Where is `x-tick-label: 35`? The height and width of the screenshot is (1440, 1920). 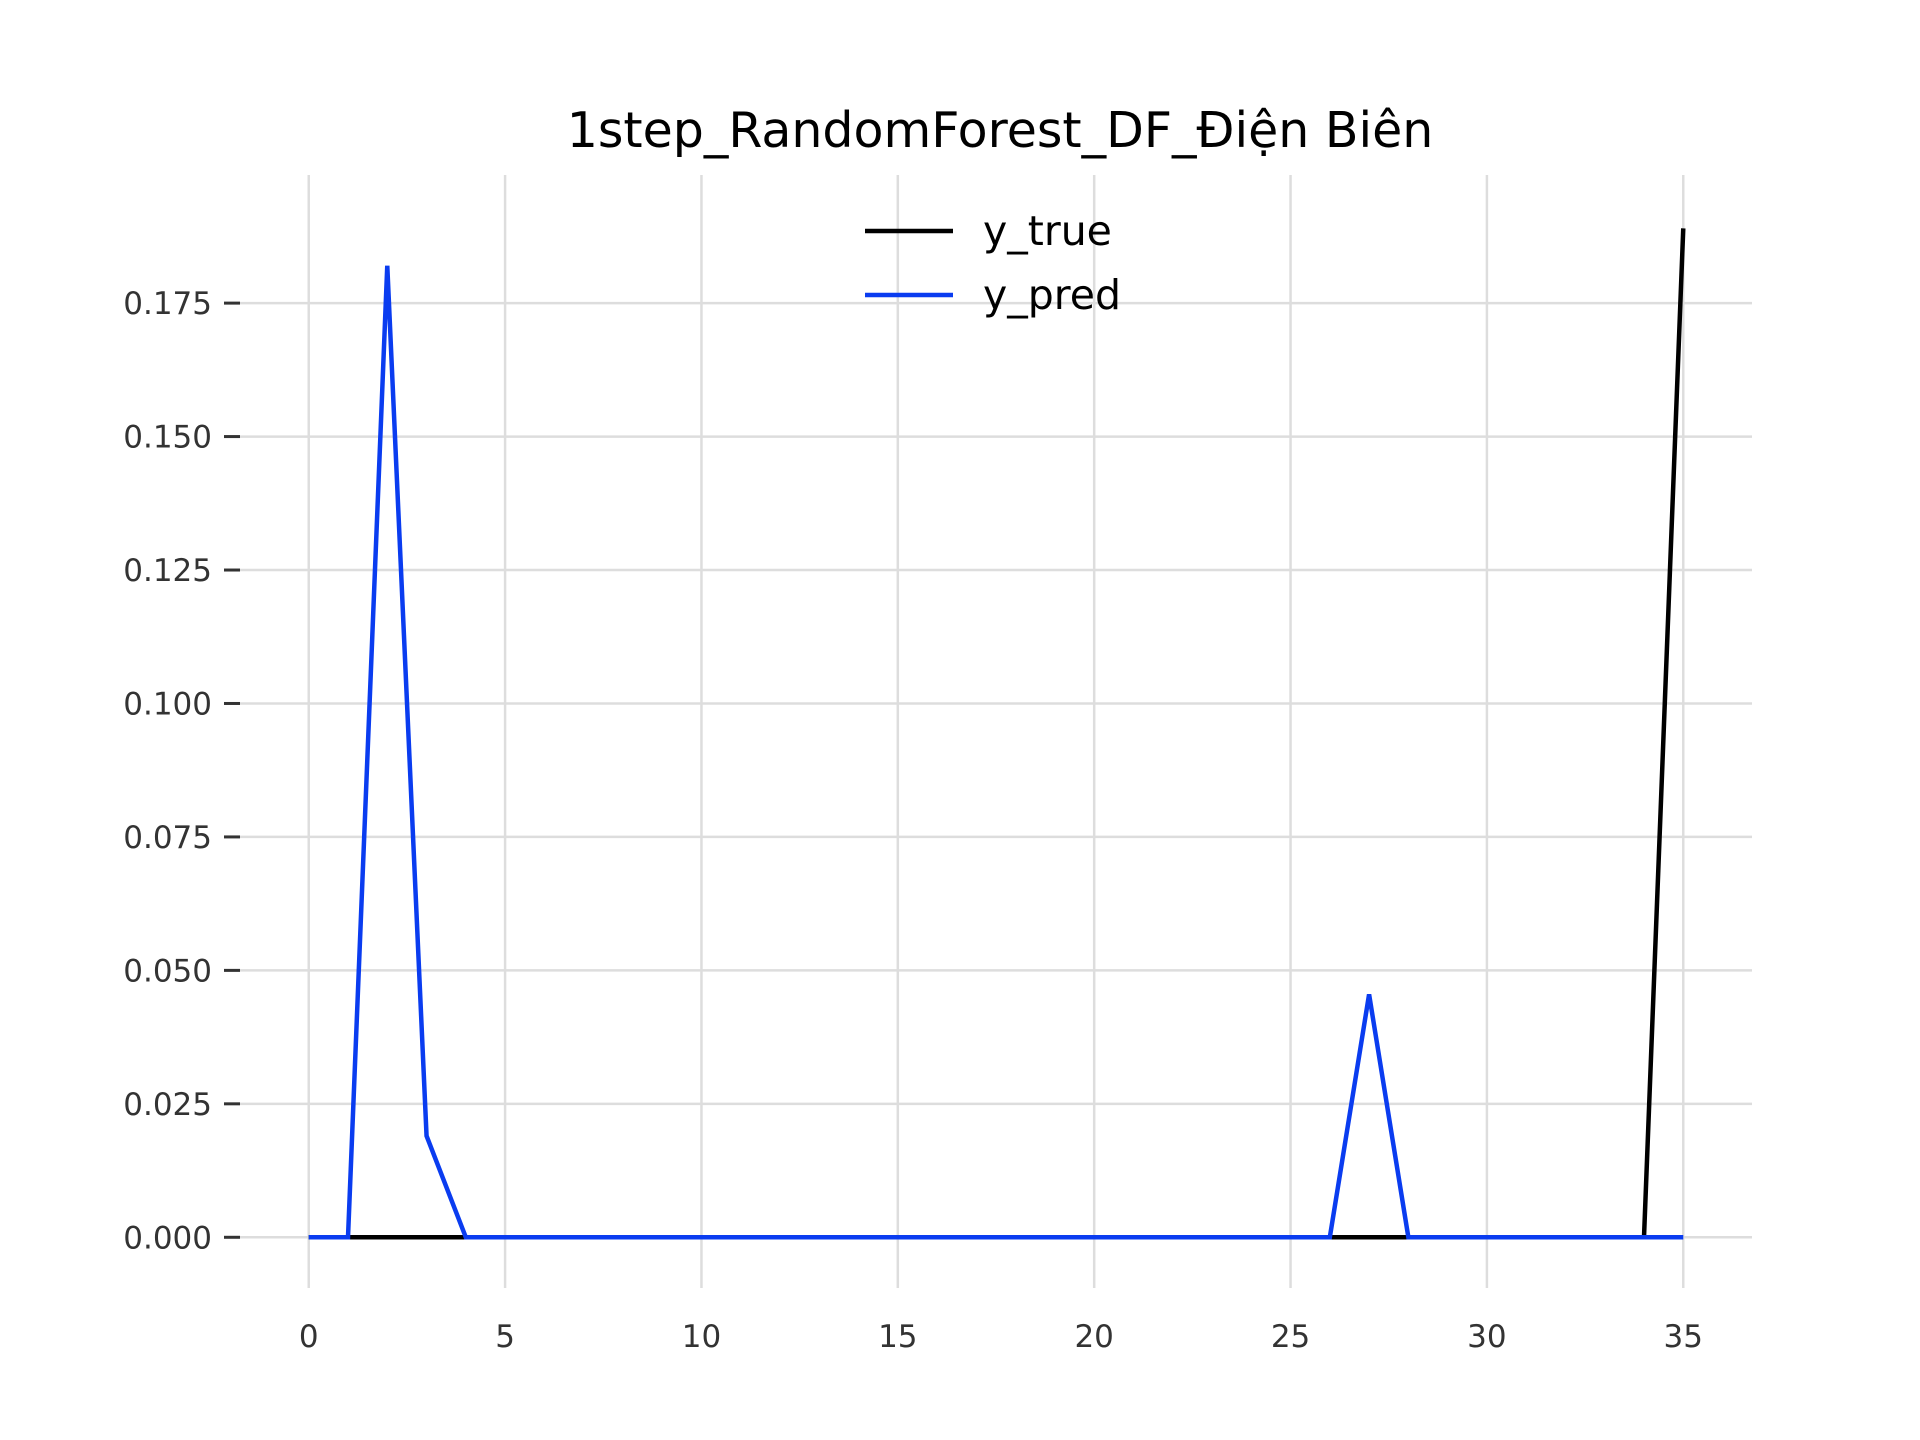
x-tick-label: 35 is located at coordinates (1683, 1337).